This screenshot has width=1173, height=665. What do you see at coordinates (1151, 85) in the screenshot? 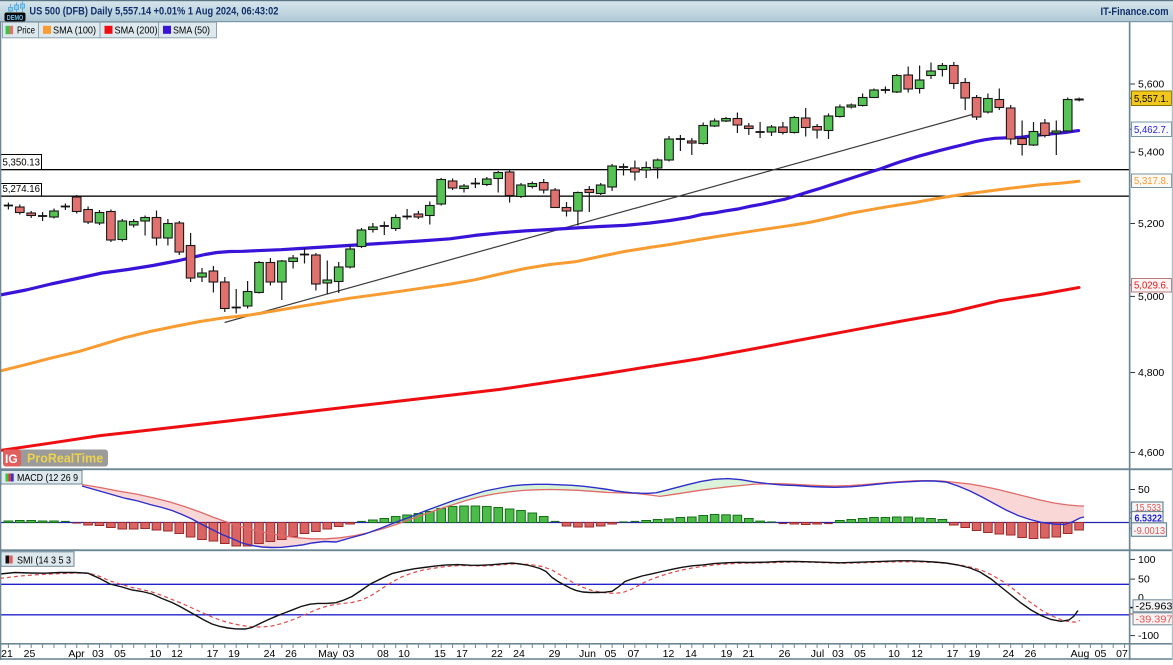
I see `svg-text: 5,600` at bounding box center [1151, 85].